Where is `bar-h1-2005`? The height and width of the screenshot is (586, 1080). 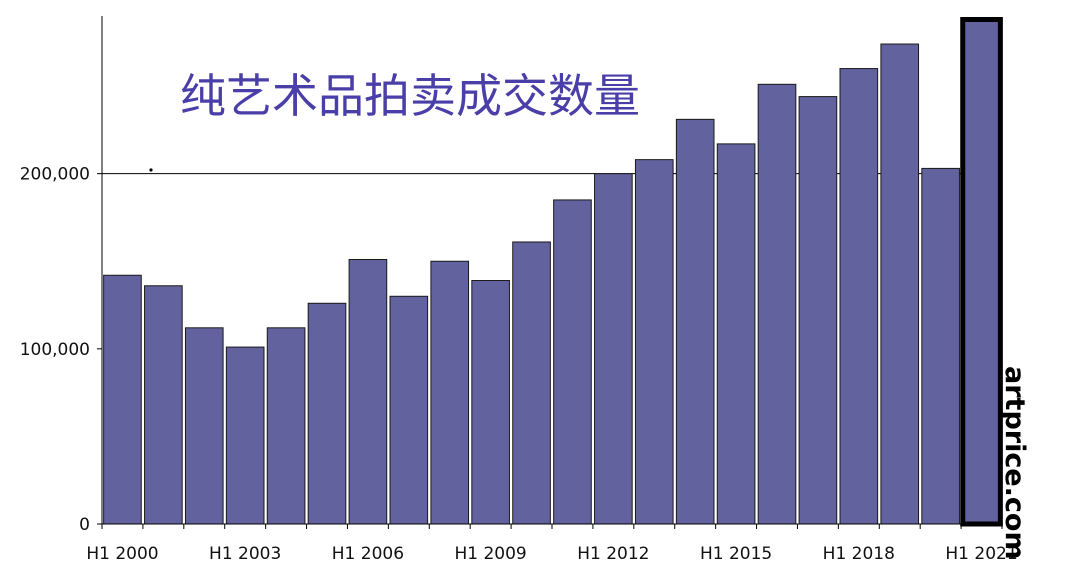 bar-h1-2005 is located at coordinates (327, 413).